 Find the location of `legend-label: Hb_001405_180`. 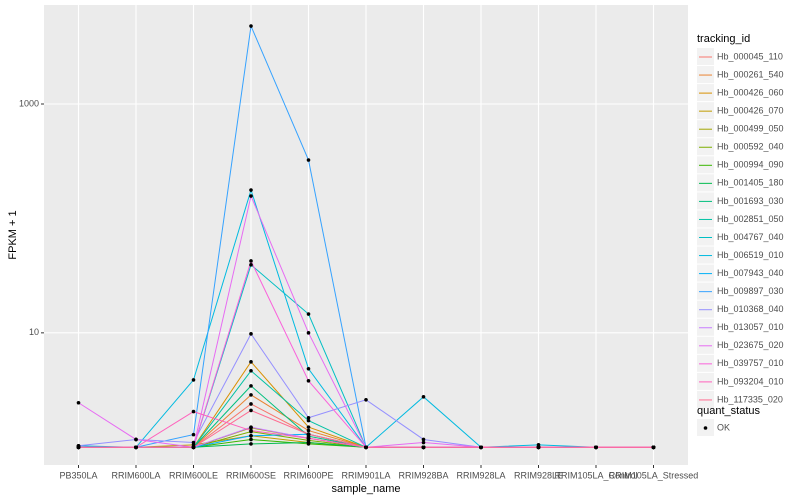

legend-label: Hb_001405_180 is located at coordinates (750, 183).